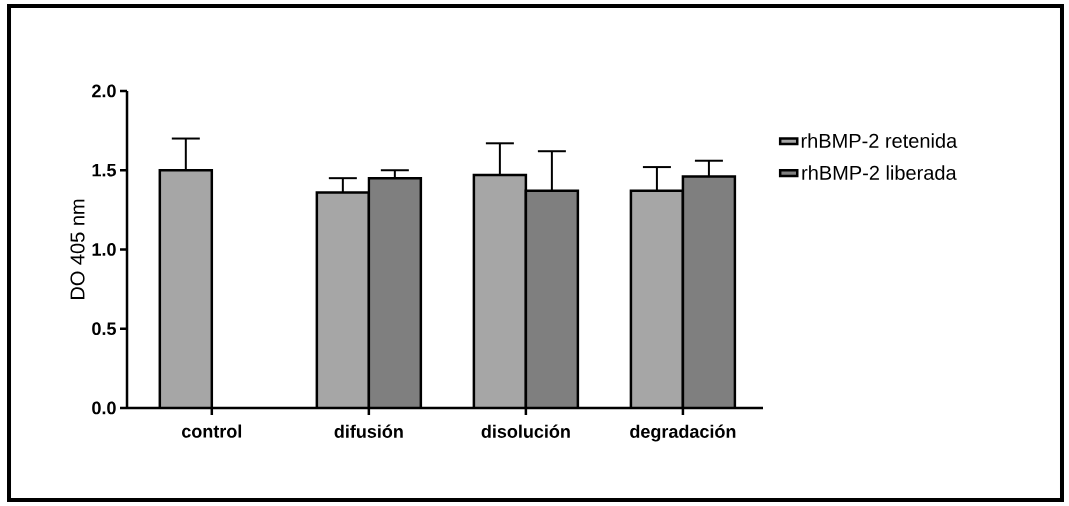 This screenshot has width=1069, height=506. What do you see at coordinates (879, 140) in the screenshot?
I see `legend-label: rhBMP-2 retenida` at bounding box center [879, 140].